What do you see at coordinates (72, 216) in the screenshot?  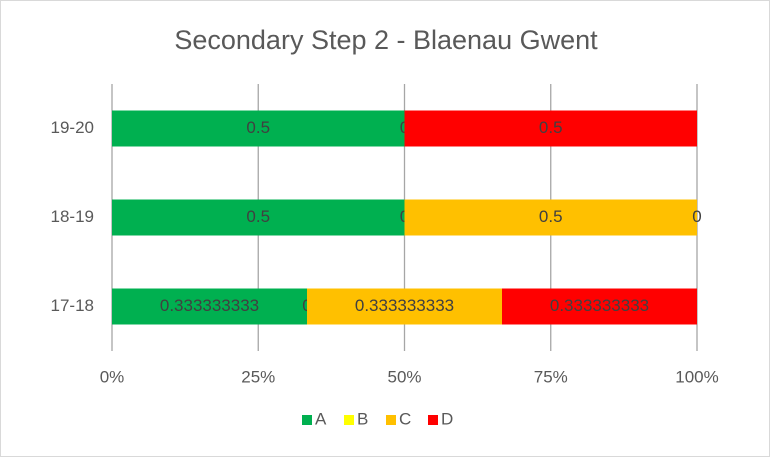 I see `y-tick-label: 18-19` at bounding box center [72, 216].